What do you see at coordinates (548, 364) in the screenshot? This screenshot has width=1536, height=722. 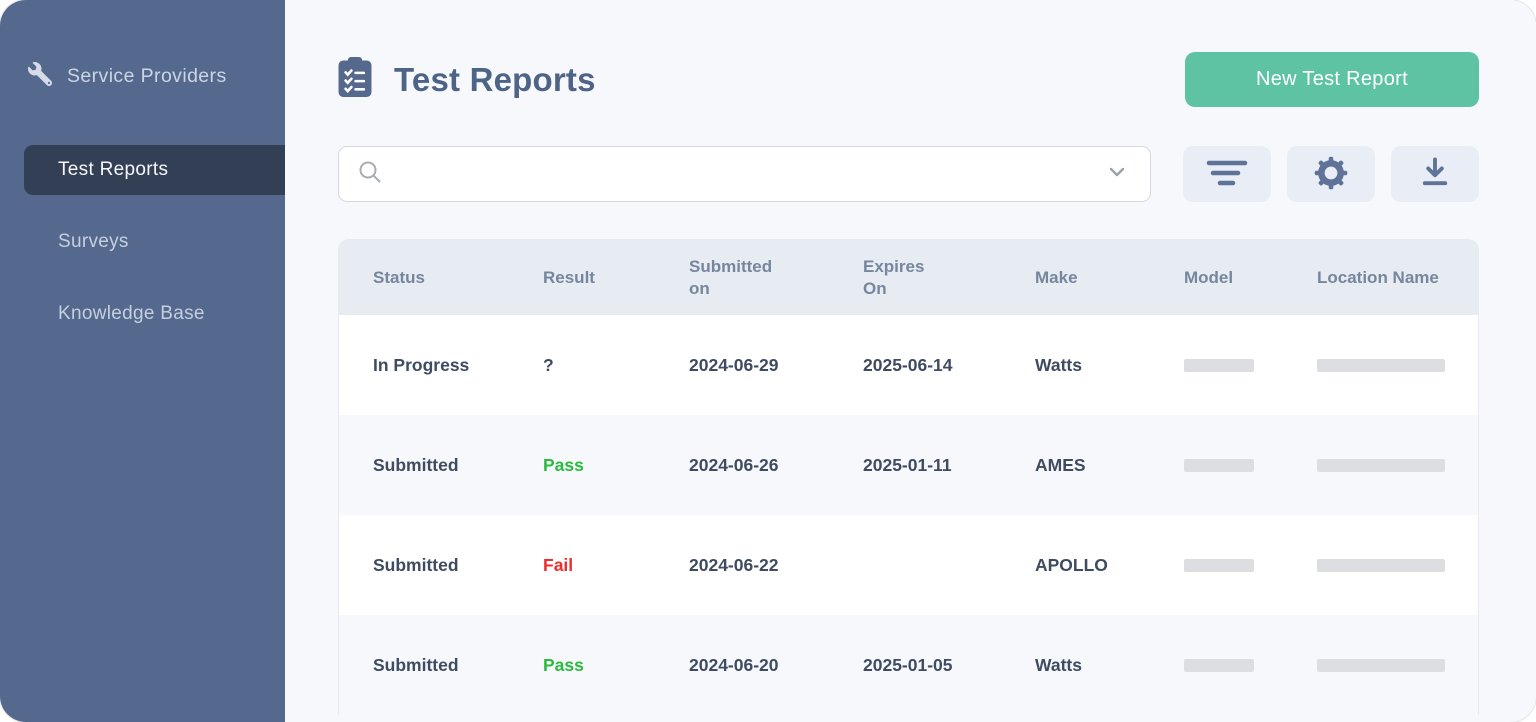 I see `cell-result: ?` at bounding box center [548, 364].